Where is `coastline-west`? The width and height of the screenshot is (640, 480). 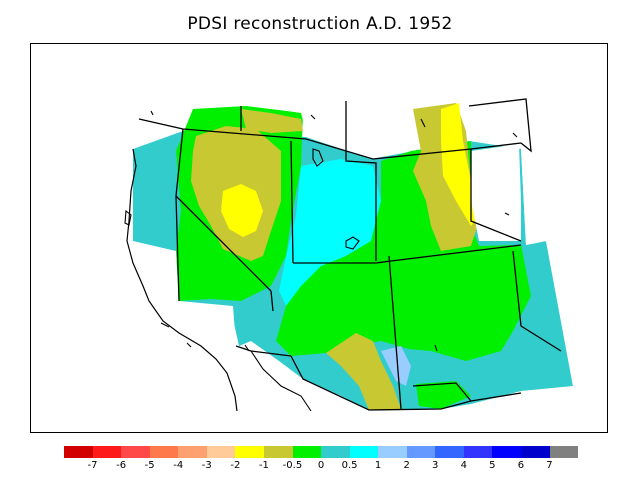
coastline-west is located at coordinates (182, 280).